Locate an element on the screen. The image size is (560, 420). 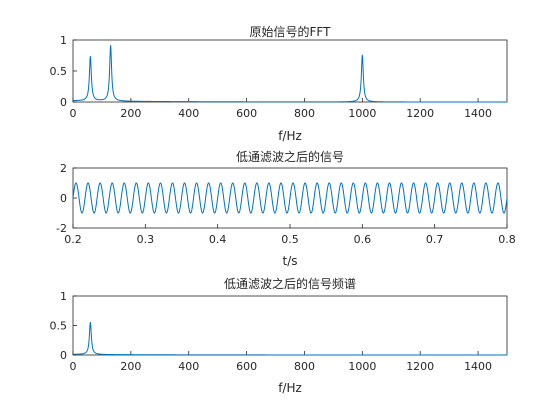
x-tick-label: 0.4 is located at coordinates (218, 239).